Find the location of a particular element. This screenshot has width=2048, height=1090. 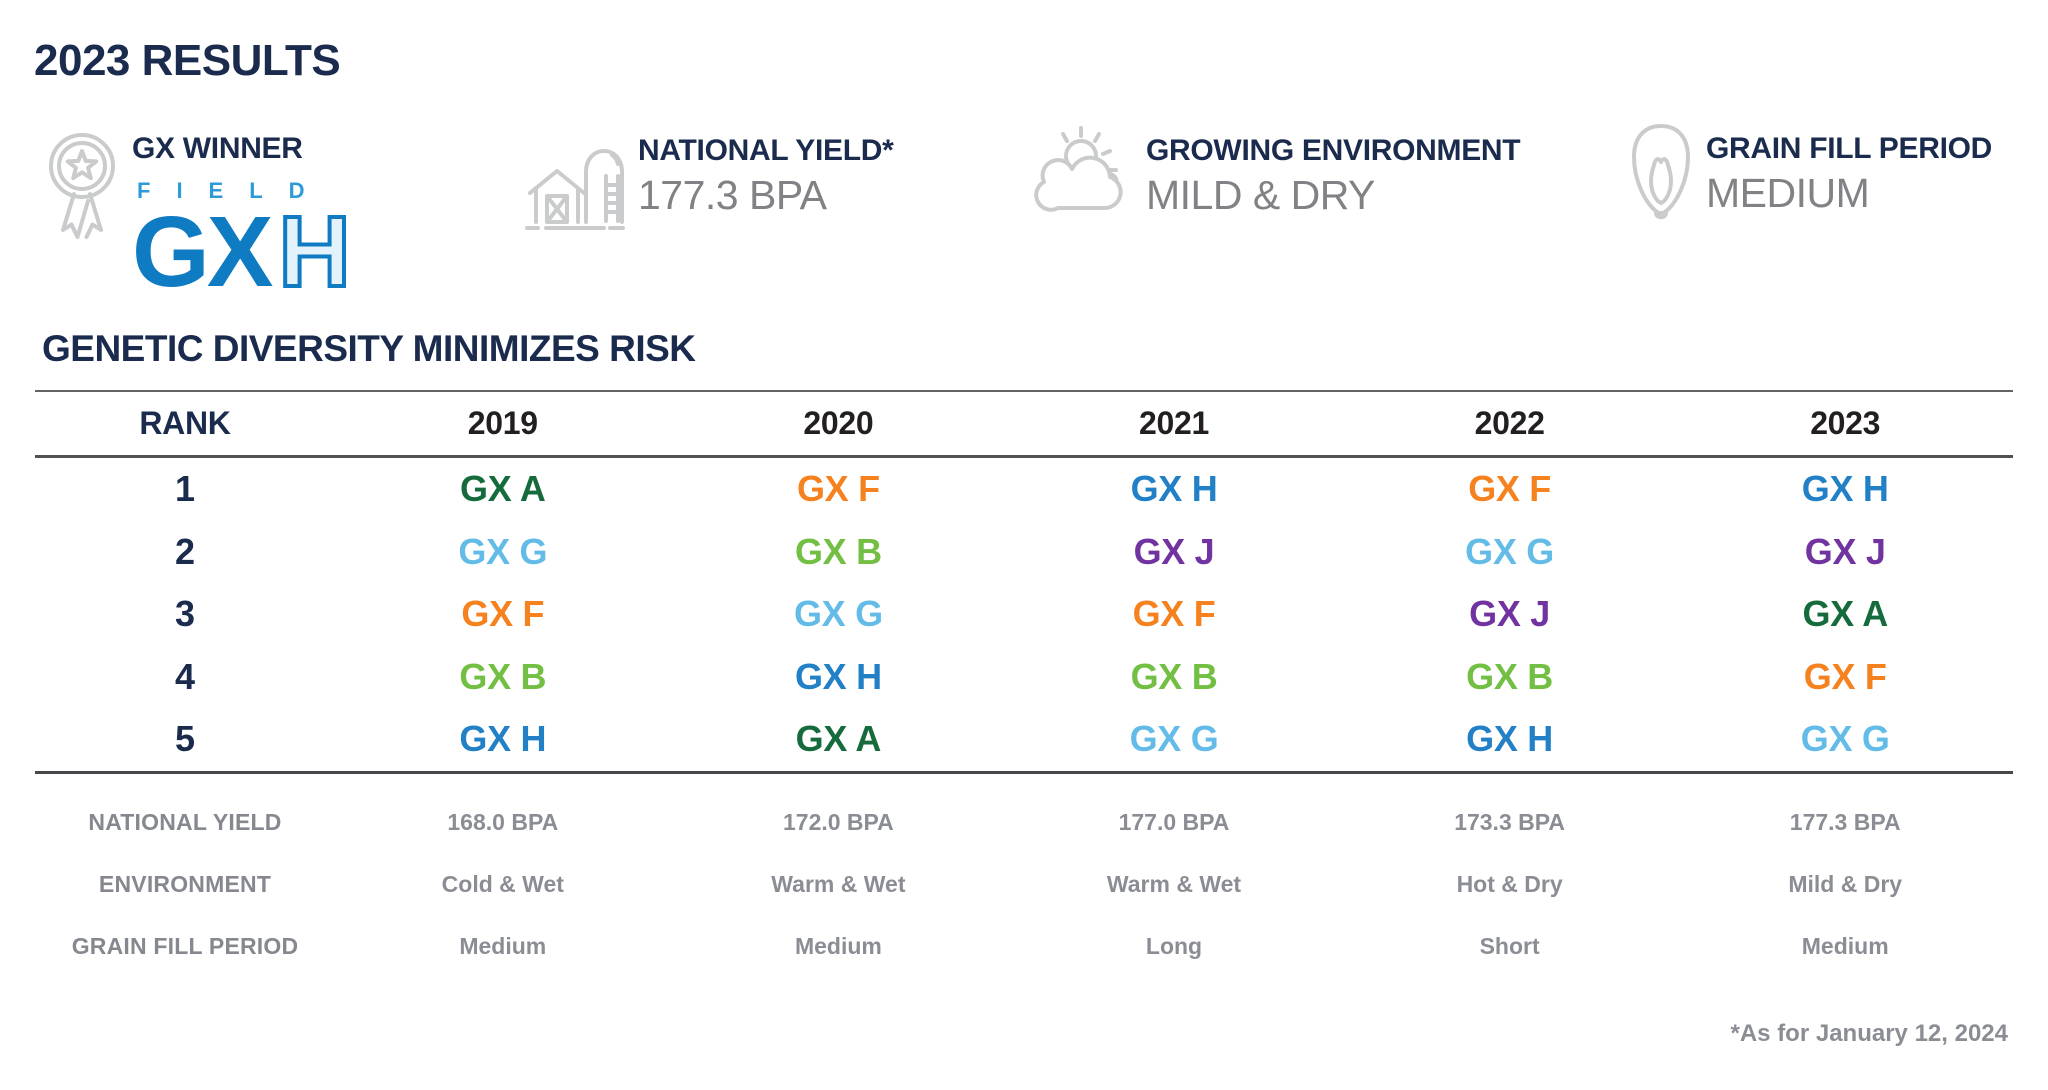

footnote: *As for January 12, 2024 is located at coordinates (1869, 1033).